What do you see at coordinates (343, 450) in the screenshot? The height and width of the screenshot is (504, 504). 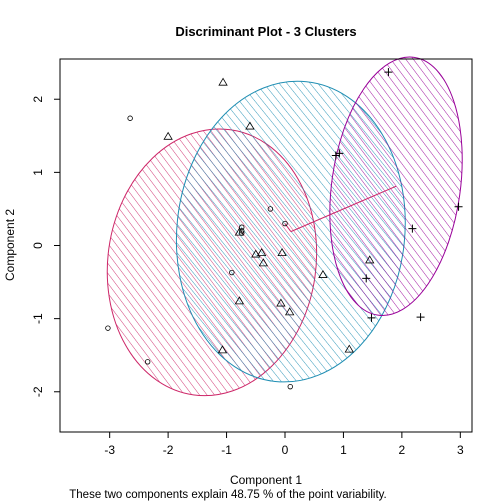 I see `x-tick-label: 1` at bounding box center [343, 450].